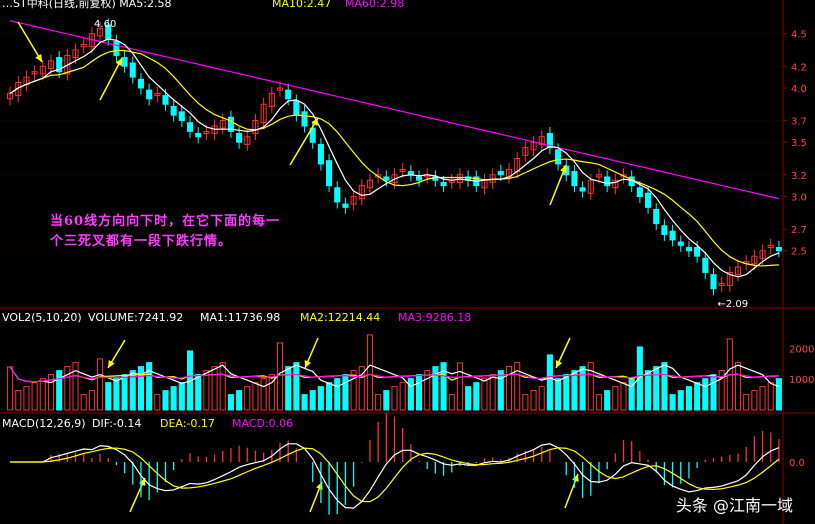 This screenshot has width=815, height=524. What do you see at coordinates (734, 505) in the screenshot?
I see `watermark: 头条 @江南一域` at bounding box center [734, 505].